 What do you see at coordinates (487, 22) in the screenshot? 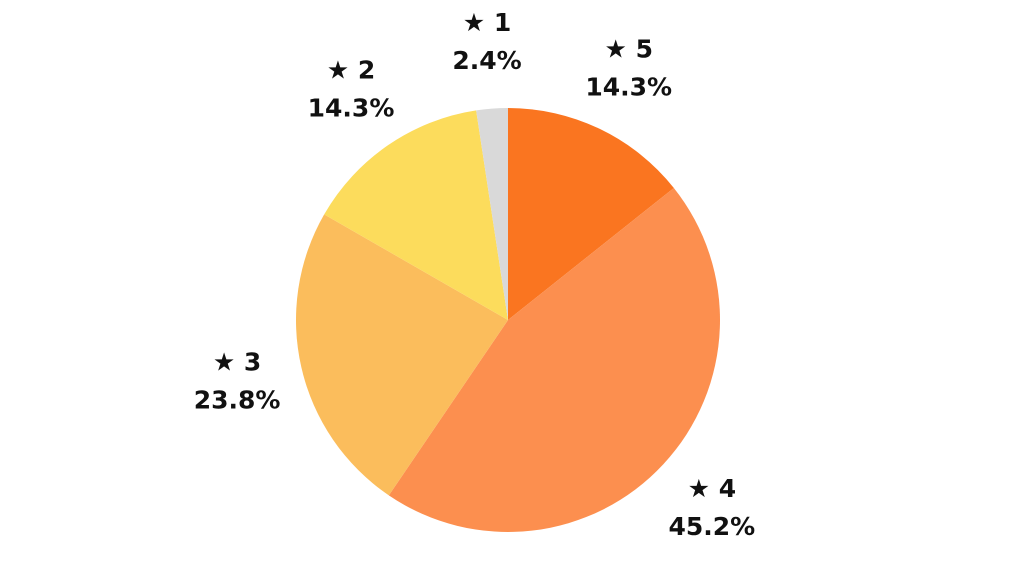
I see `slice-category-label: ★ 1` at bounding box center [487, 22].